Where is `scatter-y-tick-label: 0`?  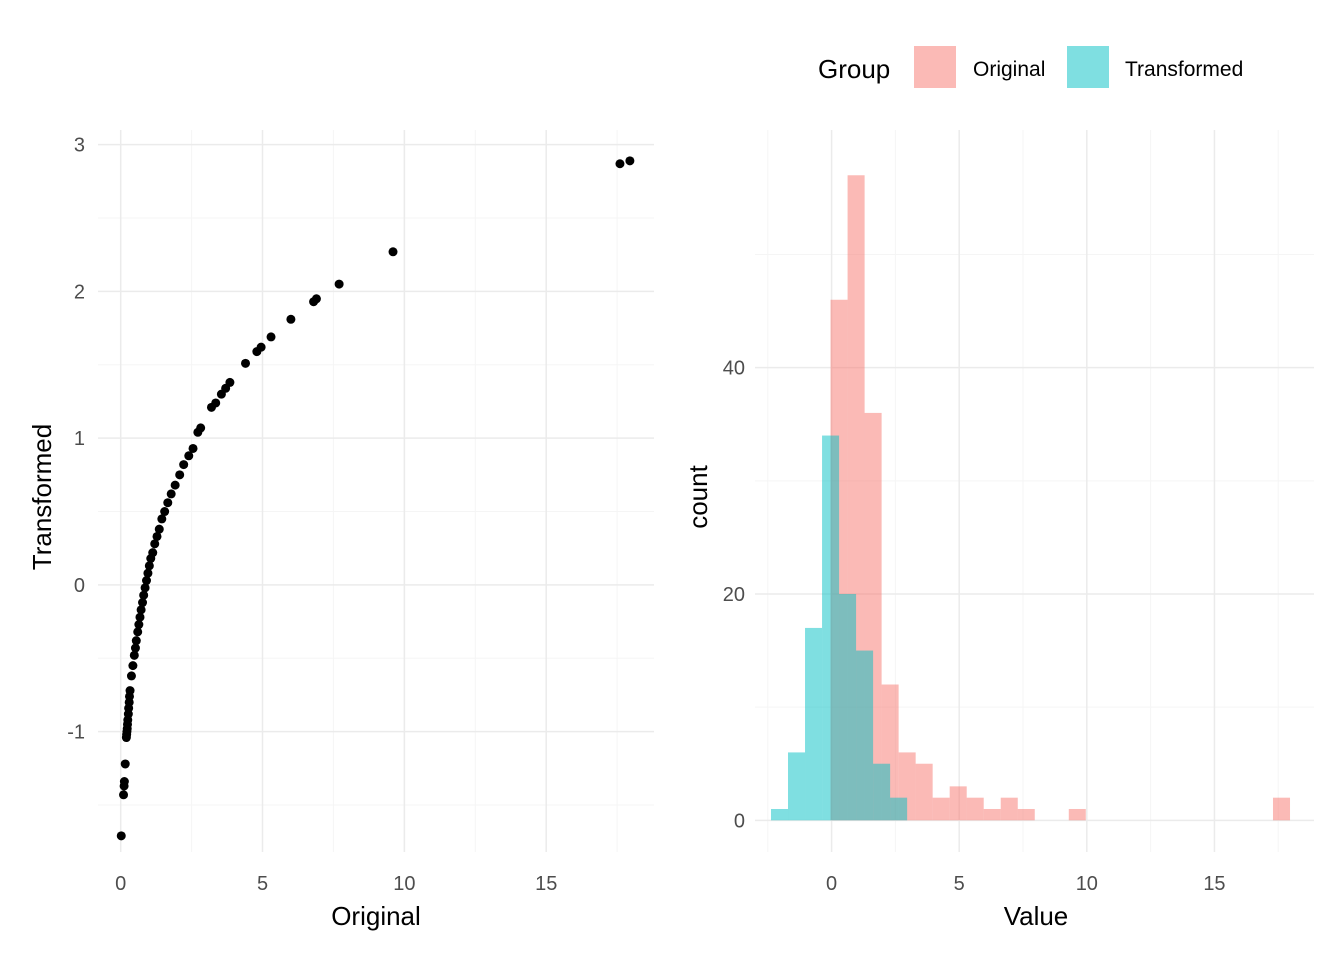 scatter-y-tick-label: 0 is located at coordinates (79, 586).